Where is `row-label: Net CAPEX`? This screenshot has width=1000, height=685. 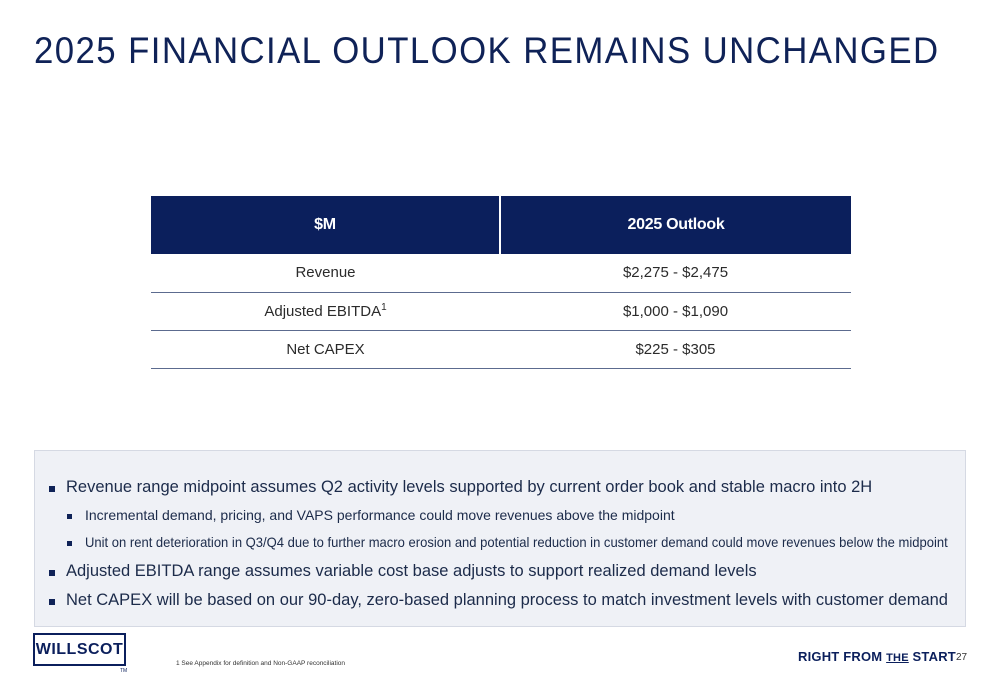 row-label: Net CAPEX is located at coordinates (325, 349).